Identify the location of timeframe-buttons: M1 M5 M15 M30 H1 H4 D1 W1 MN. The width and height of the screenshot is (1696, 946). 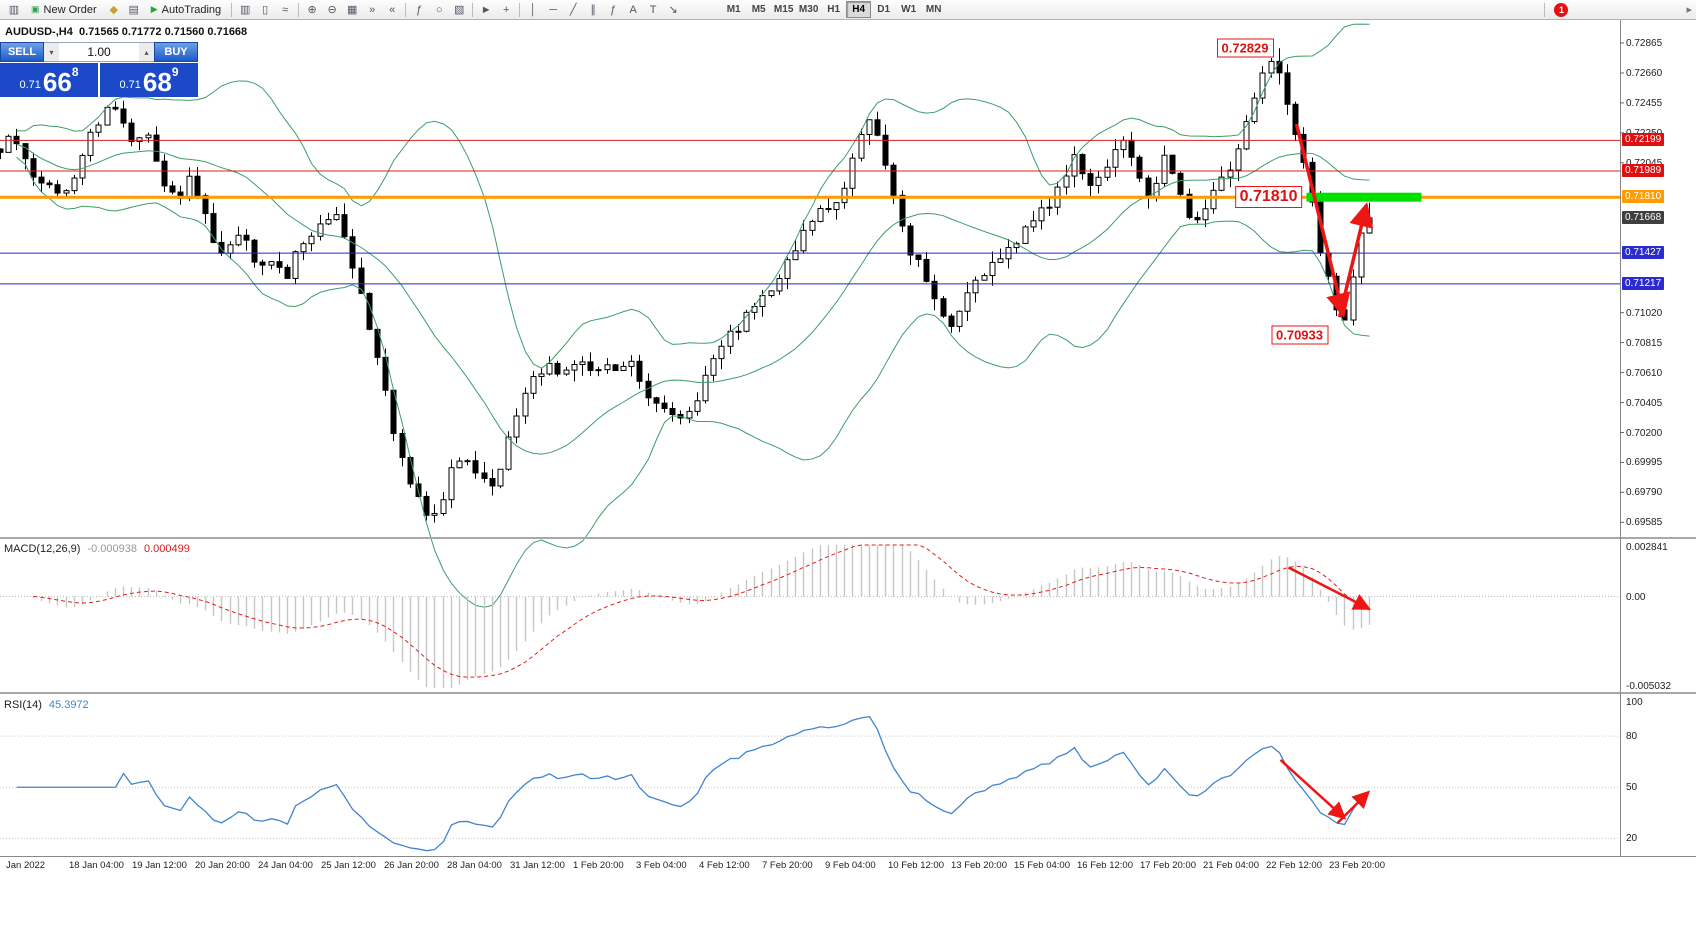
(833, 9).